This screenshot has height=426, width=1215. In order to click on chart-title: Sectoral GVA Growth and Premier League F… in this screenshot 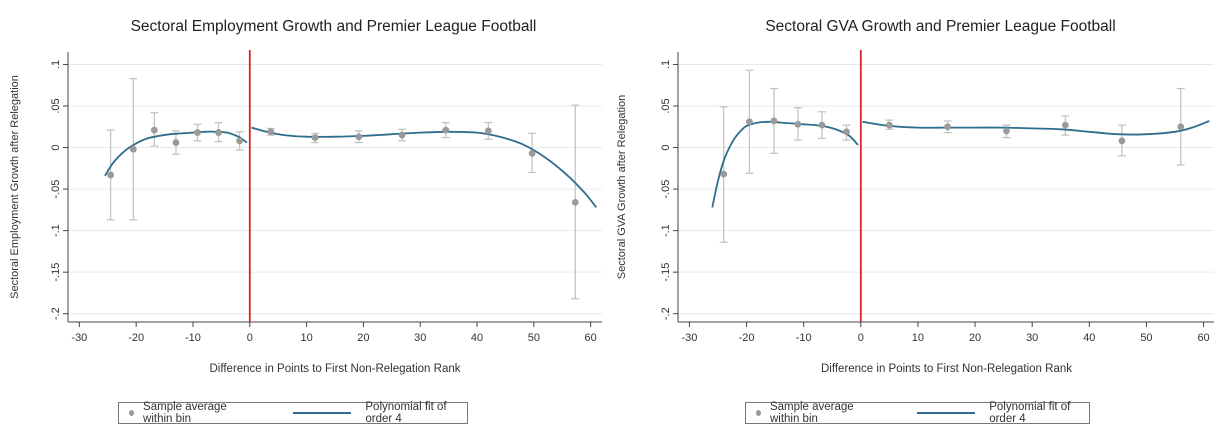, I will do `click(940, 26)`.